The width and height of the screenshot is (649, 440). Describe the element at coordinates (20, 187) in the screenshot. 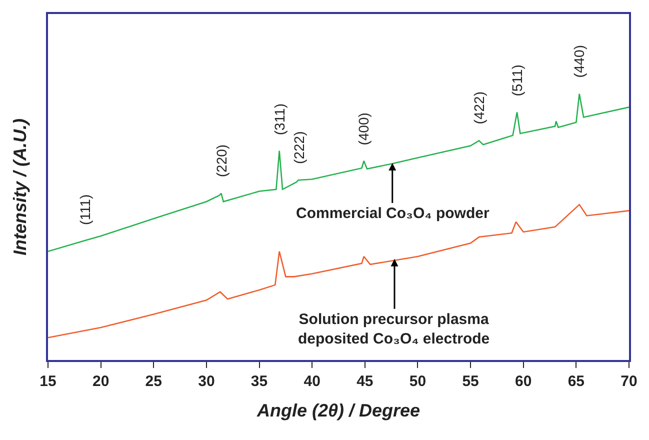

I see `y-axis-title: Intensity / (A.U.)` at that location.